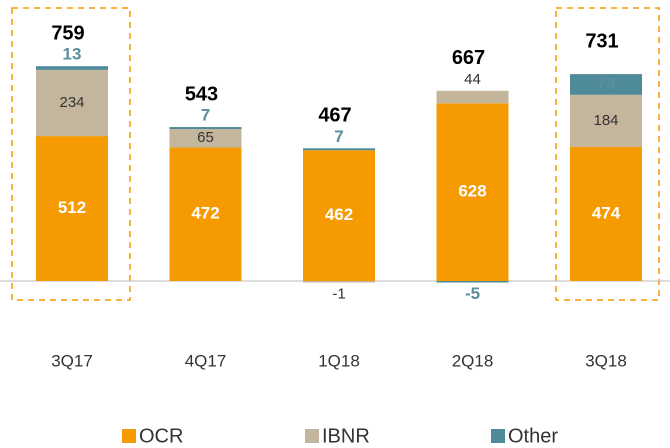  What do you see at coordinates (72, 360) in the screenshot?
I see `x-tick-label: 3Q17` at bounding box center [72, 360].